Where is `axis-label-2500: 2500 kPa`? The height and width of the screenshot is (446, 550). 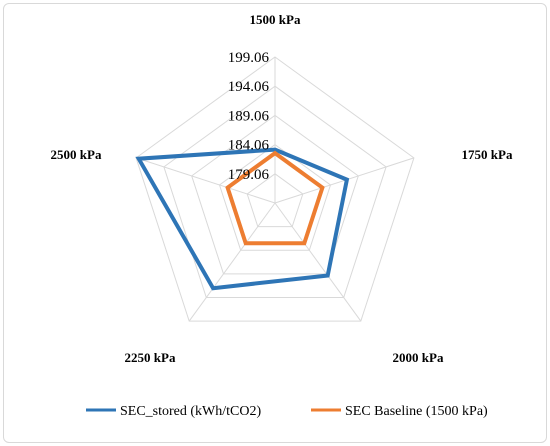 axis-label-2500: 2500 kPa is located at coordinates (76, 154).